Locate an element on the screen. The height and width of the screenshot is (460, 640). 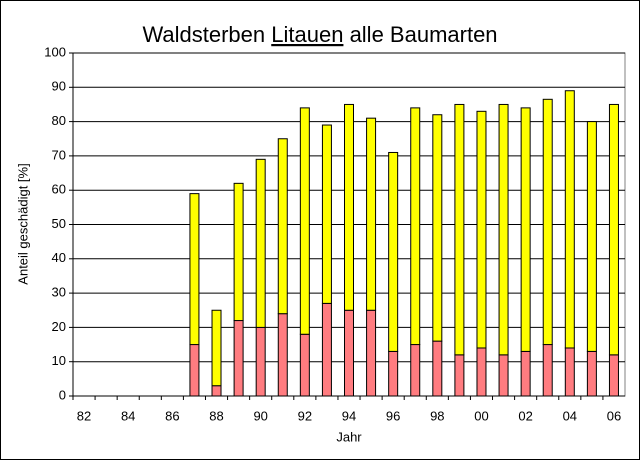
x-axis-label: Jahr is located at coordinates (349, 436).